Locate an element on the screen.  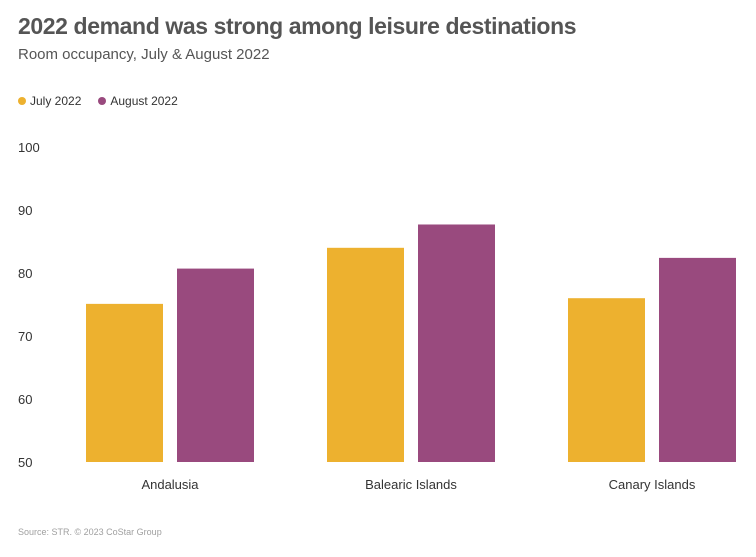
x-axis: Andalusia Balearic Islands Canary Islands is located at coordinates (418, 484).